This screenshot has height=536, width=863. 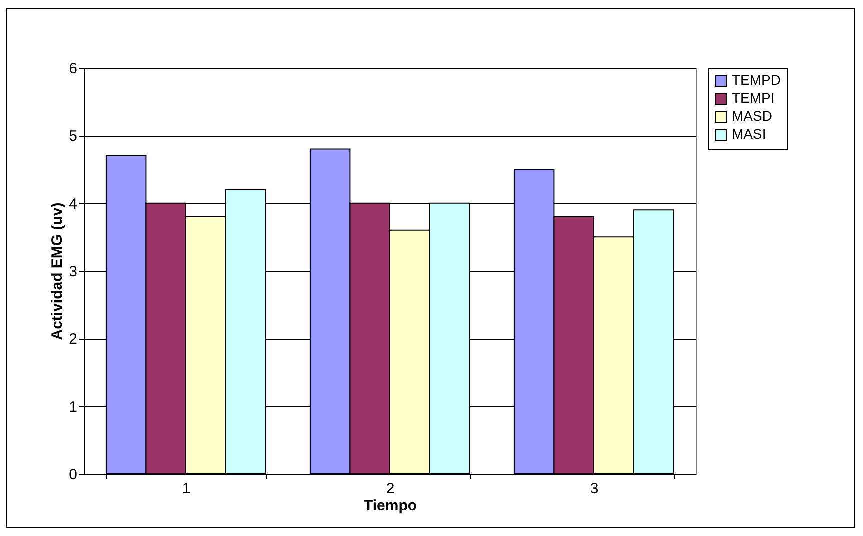 I want to click on legend-label: TEMPI, so click(x=753, y=98).